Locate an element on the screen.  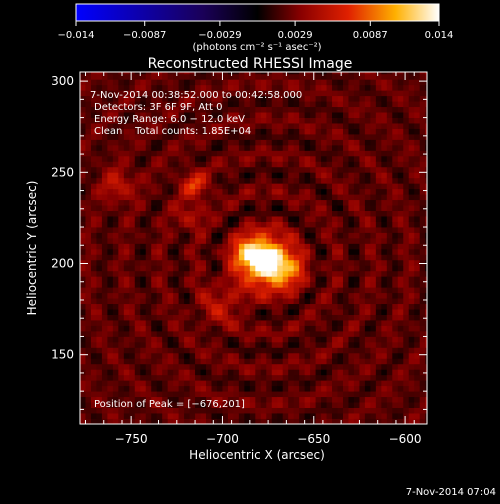
x-tick-label: −600 is located at coordinates (405, 439).